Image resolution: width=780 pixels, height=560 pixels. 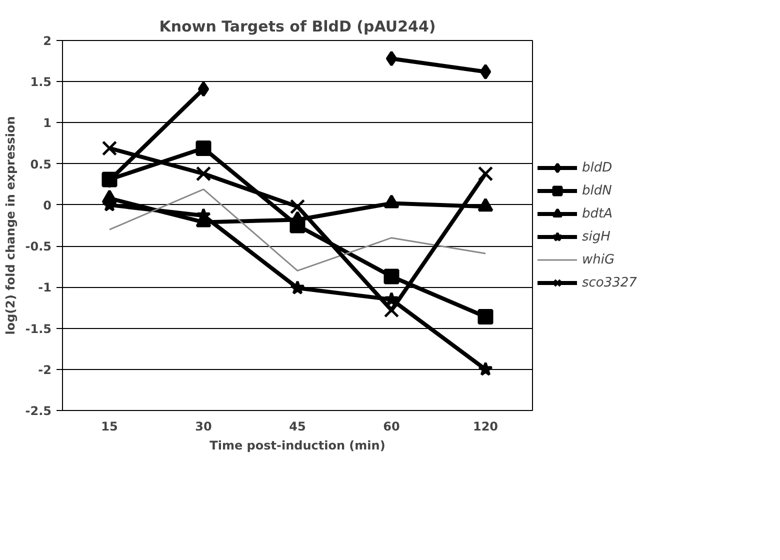 What do you see at coordinates (38, 329) in the screenshot?
I see `y-tick-label: -1.5` at bounding box center [38, 329].